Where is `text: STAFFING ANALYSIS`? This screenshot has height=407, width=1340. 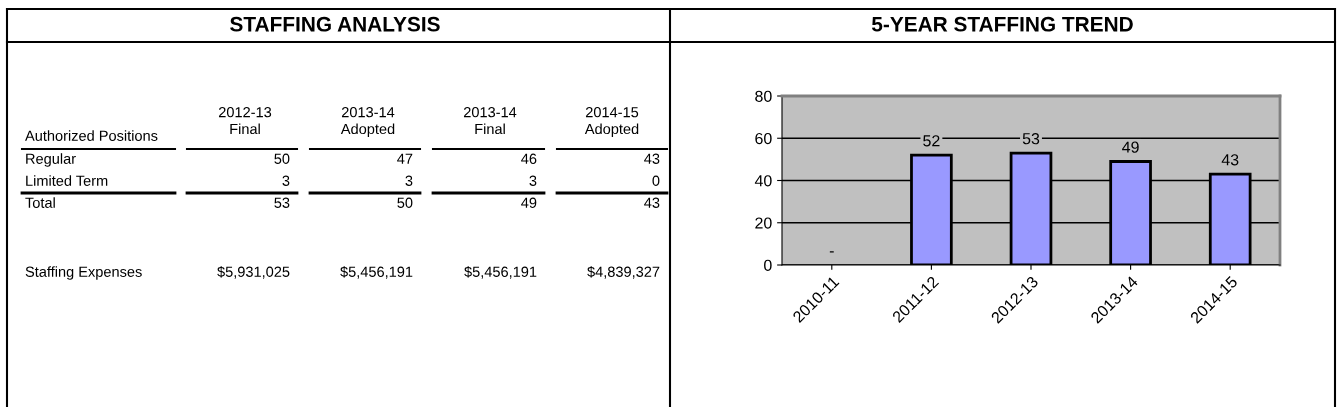 text: STAFFING ANALYSIS is located at coordinates (335, 24).